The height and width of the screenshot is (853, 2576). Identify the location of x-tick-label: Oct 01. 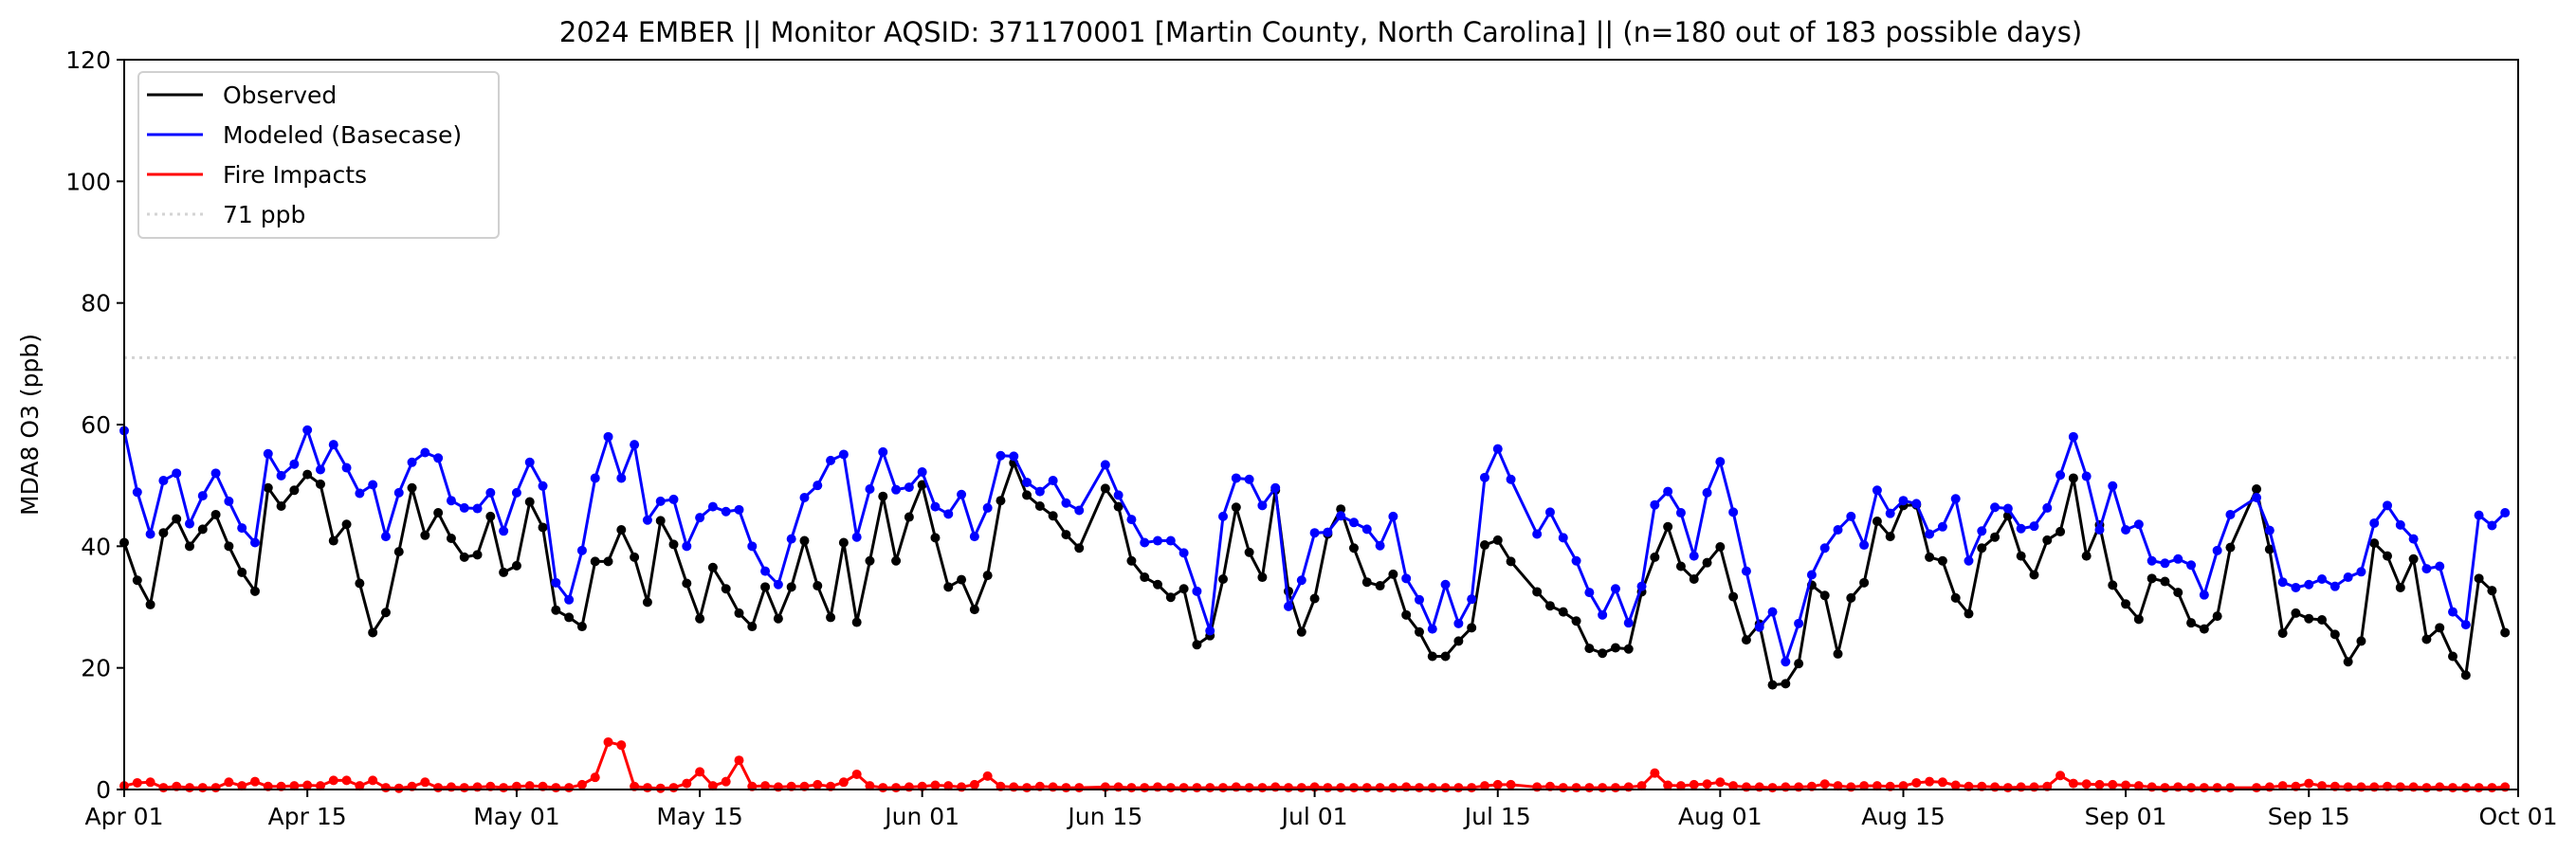
(2518, 816).